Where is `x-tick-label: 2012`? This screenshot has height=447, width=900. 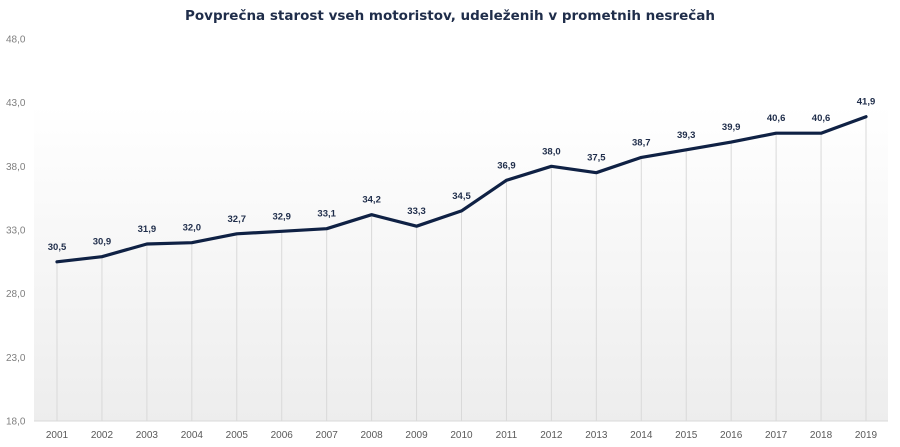 x-tick-label: 2012 is located at coordinates (551, 435).